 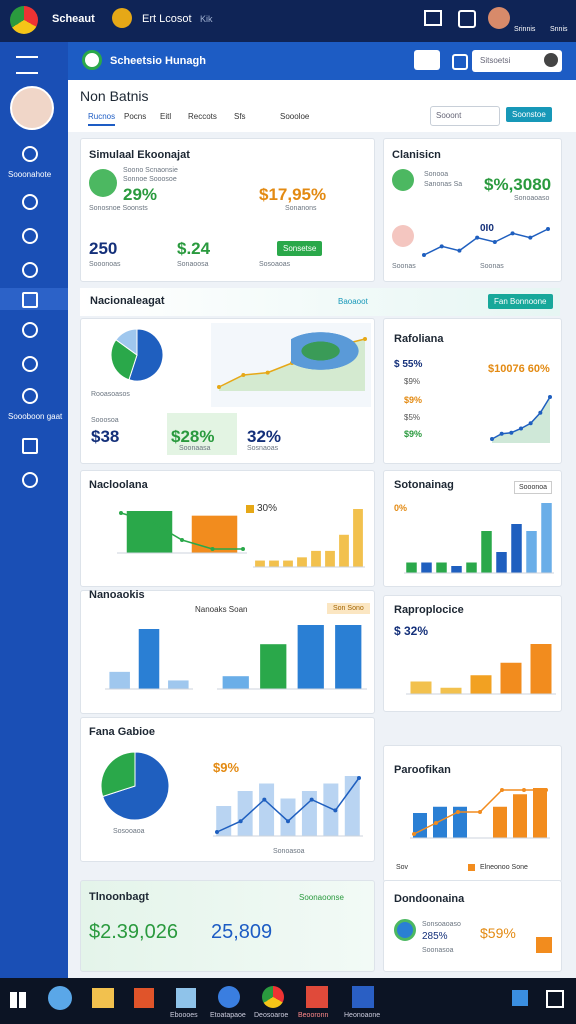 I want to click on start-button, so click(x=18, y=1000).